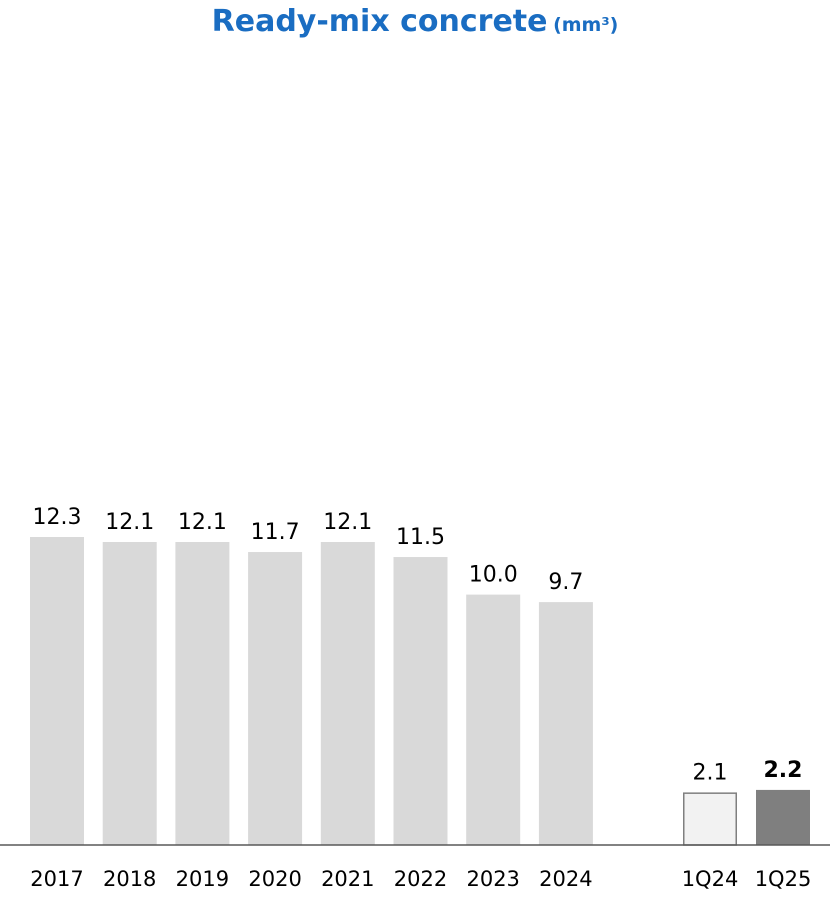 This screenshot has width=830, height=899. I want to click on value-label-2024: 9.7, so click(565, 582).